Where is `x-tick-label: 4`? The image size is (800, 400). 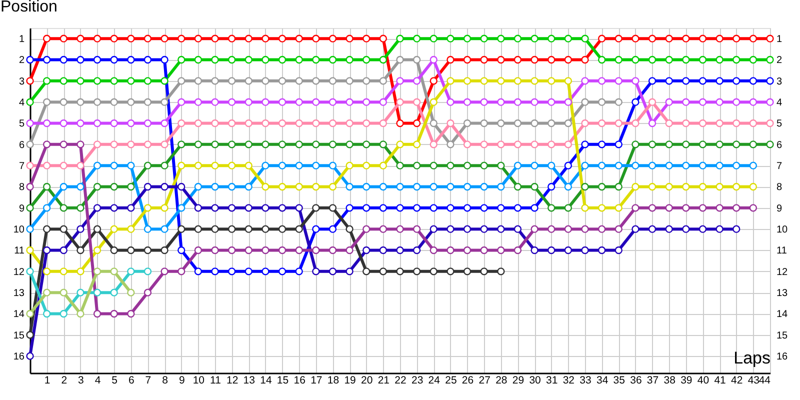 x-tick-label: 4 is located at coordinates (97, 380).